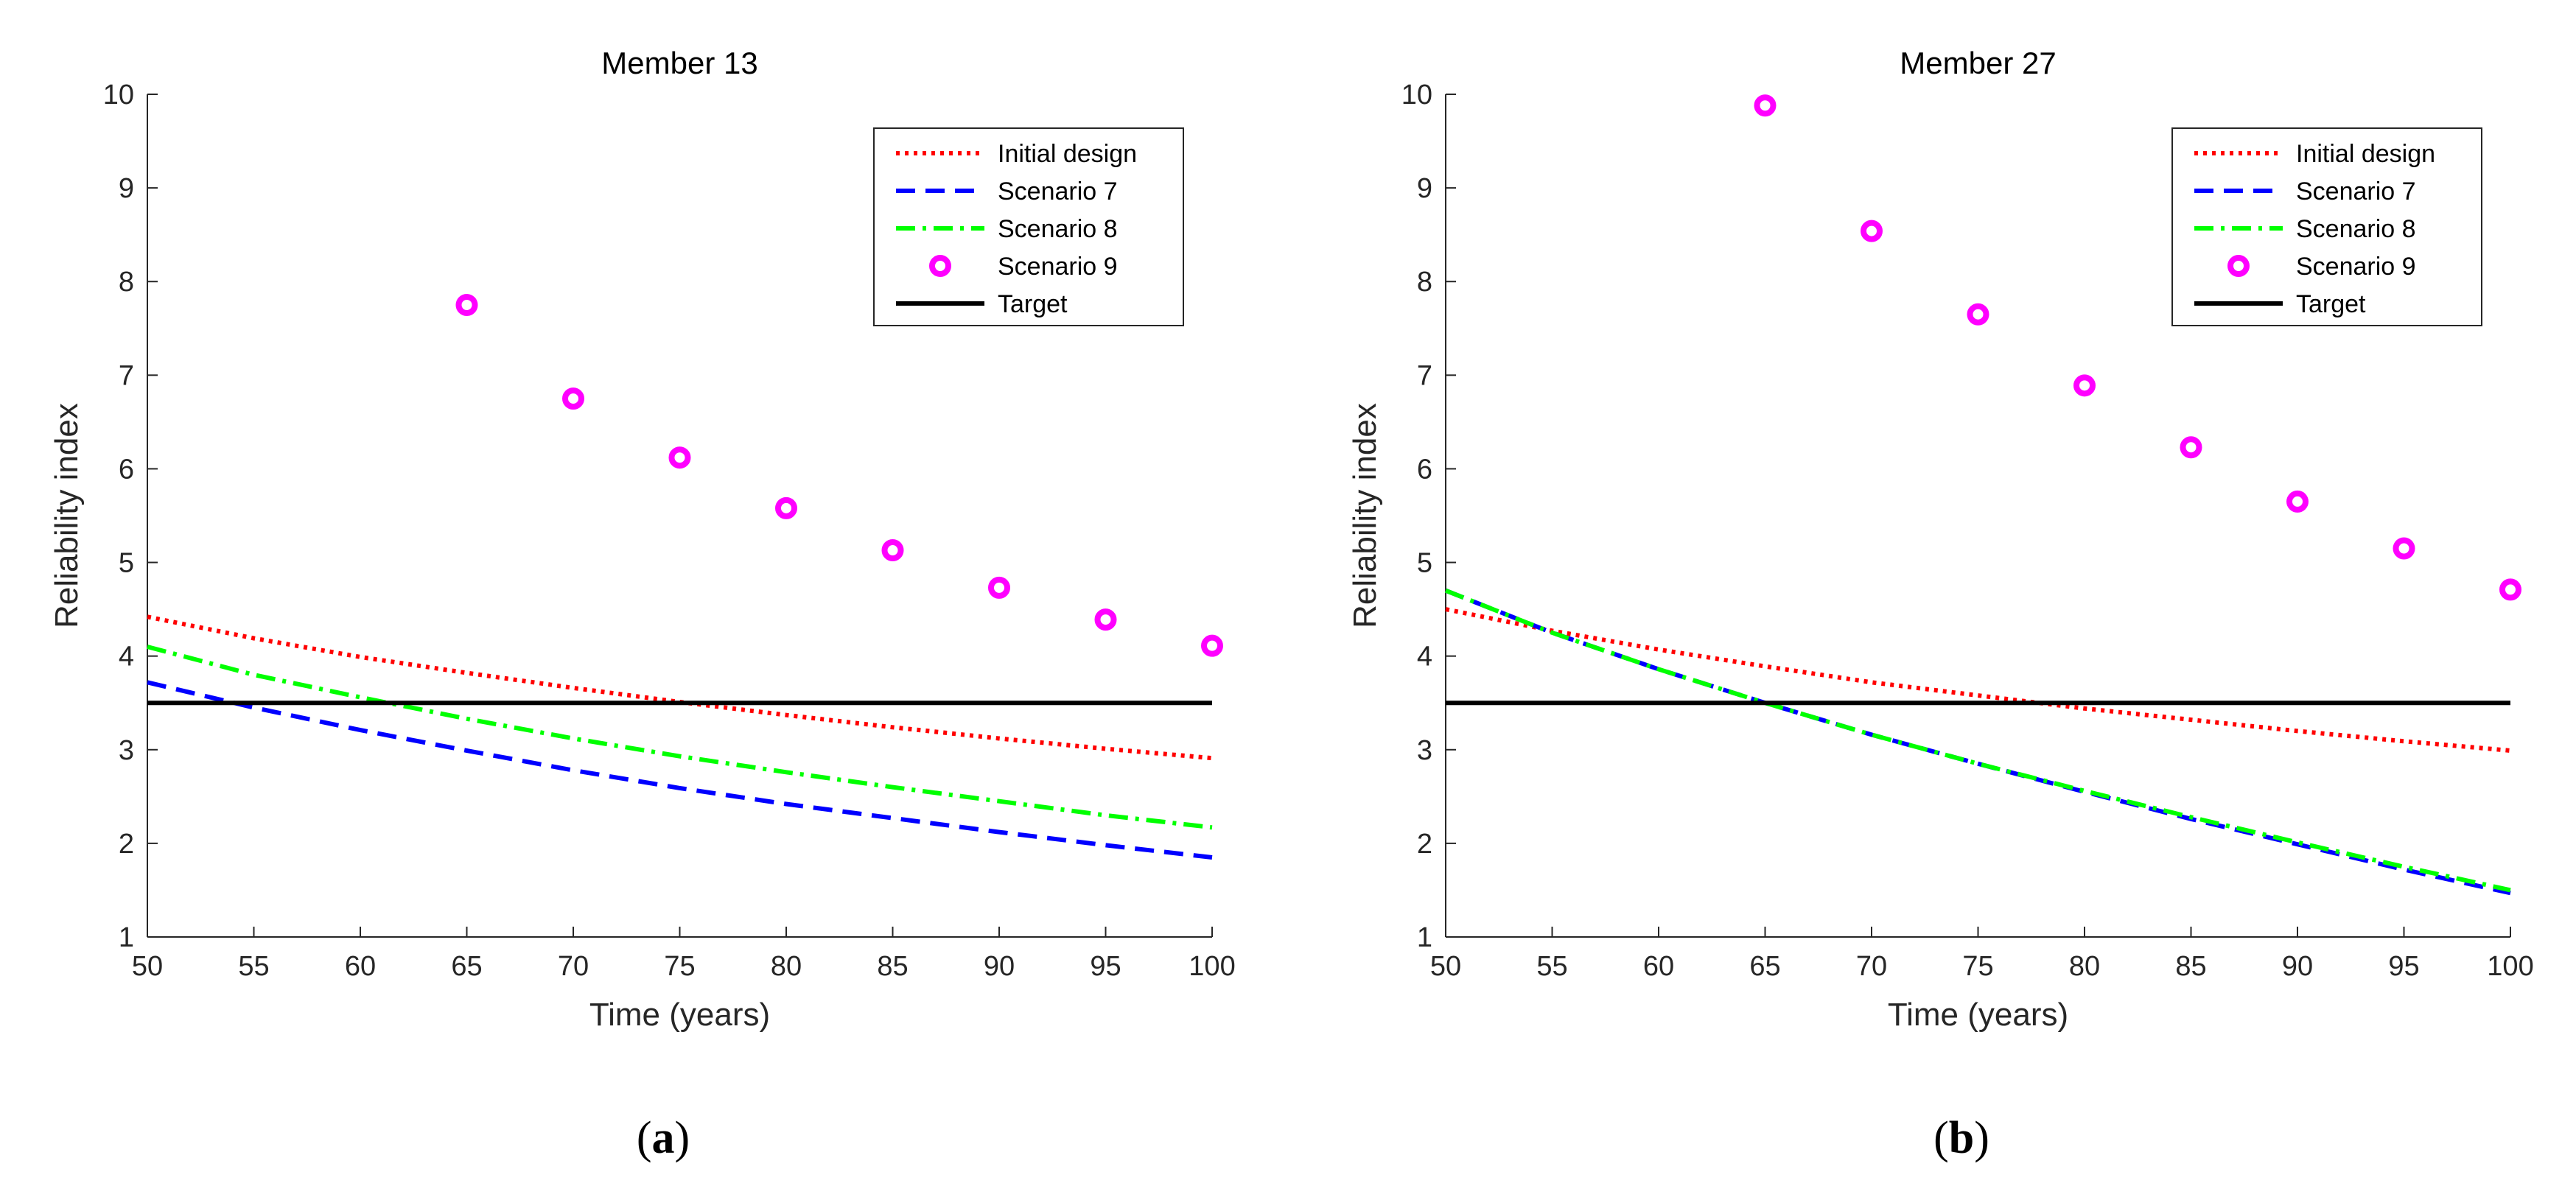  I want to click on caption-letter: a, so click(663, 1138).